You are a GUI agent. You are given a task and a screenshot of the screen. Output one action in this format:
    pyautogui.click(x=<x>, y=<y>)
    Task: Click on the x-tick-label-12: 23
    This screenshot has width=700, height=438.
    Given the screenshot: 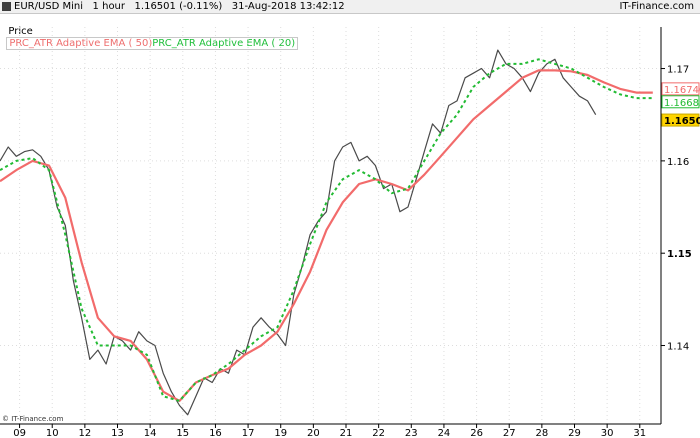 What is the action you would take?
    pyautogui.click(x=411, y=433)
    